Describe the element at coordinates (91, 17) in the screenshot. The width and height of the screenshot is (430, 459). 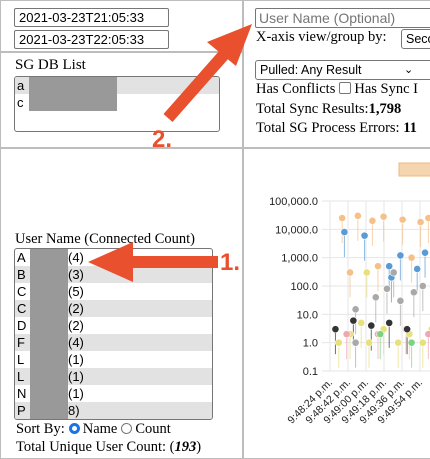
I see `start-datetime-input` at that location.